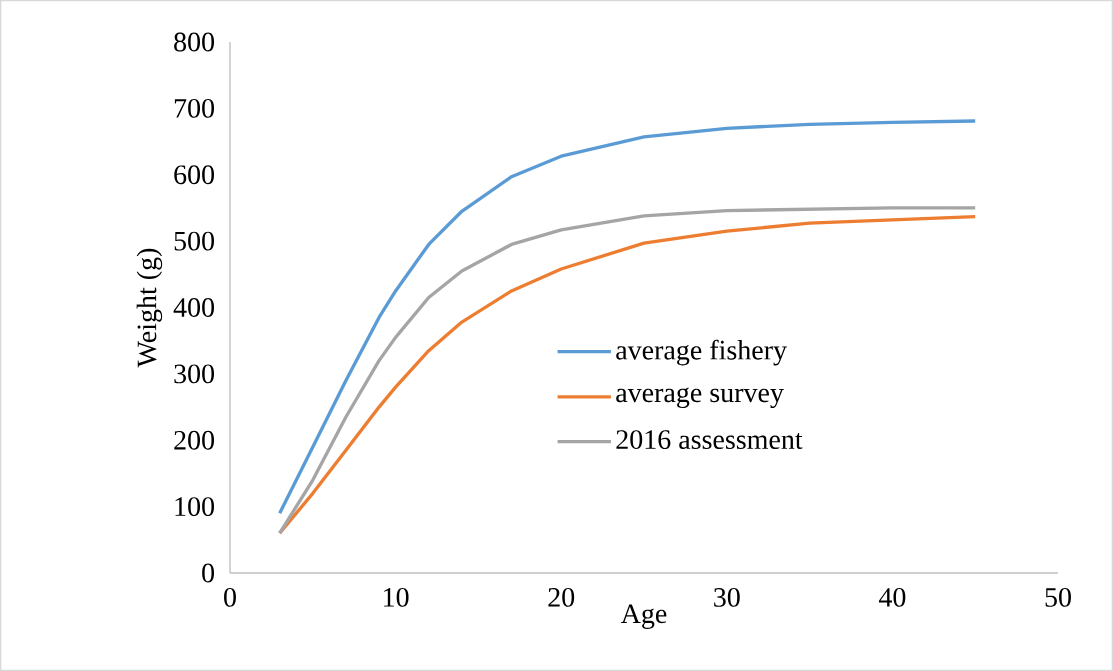 This screenshot has height=671, width=1113. I want to click on y-tick-label: 300, so click(194, 374).